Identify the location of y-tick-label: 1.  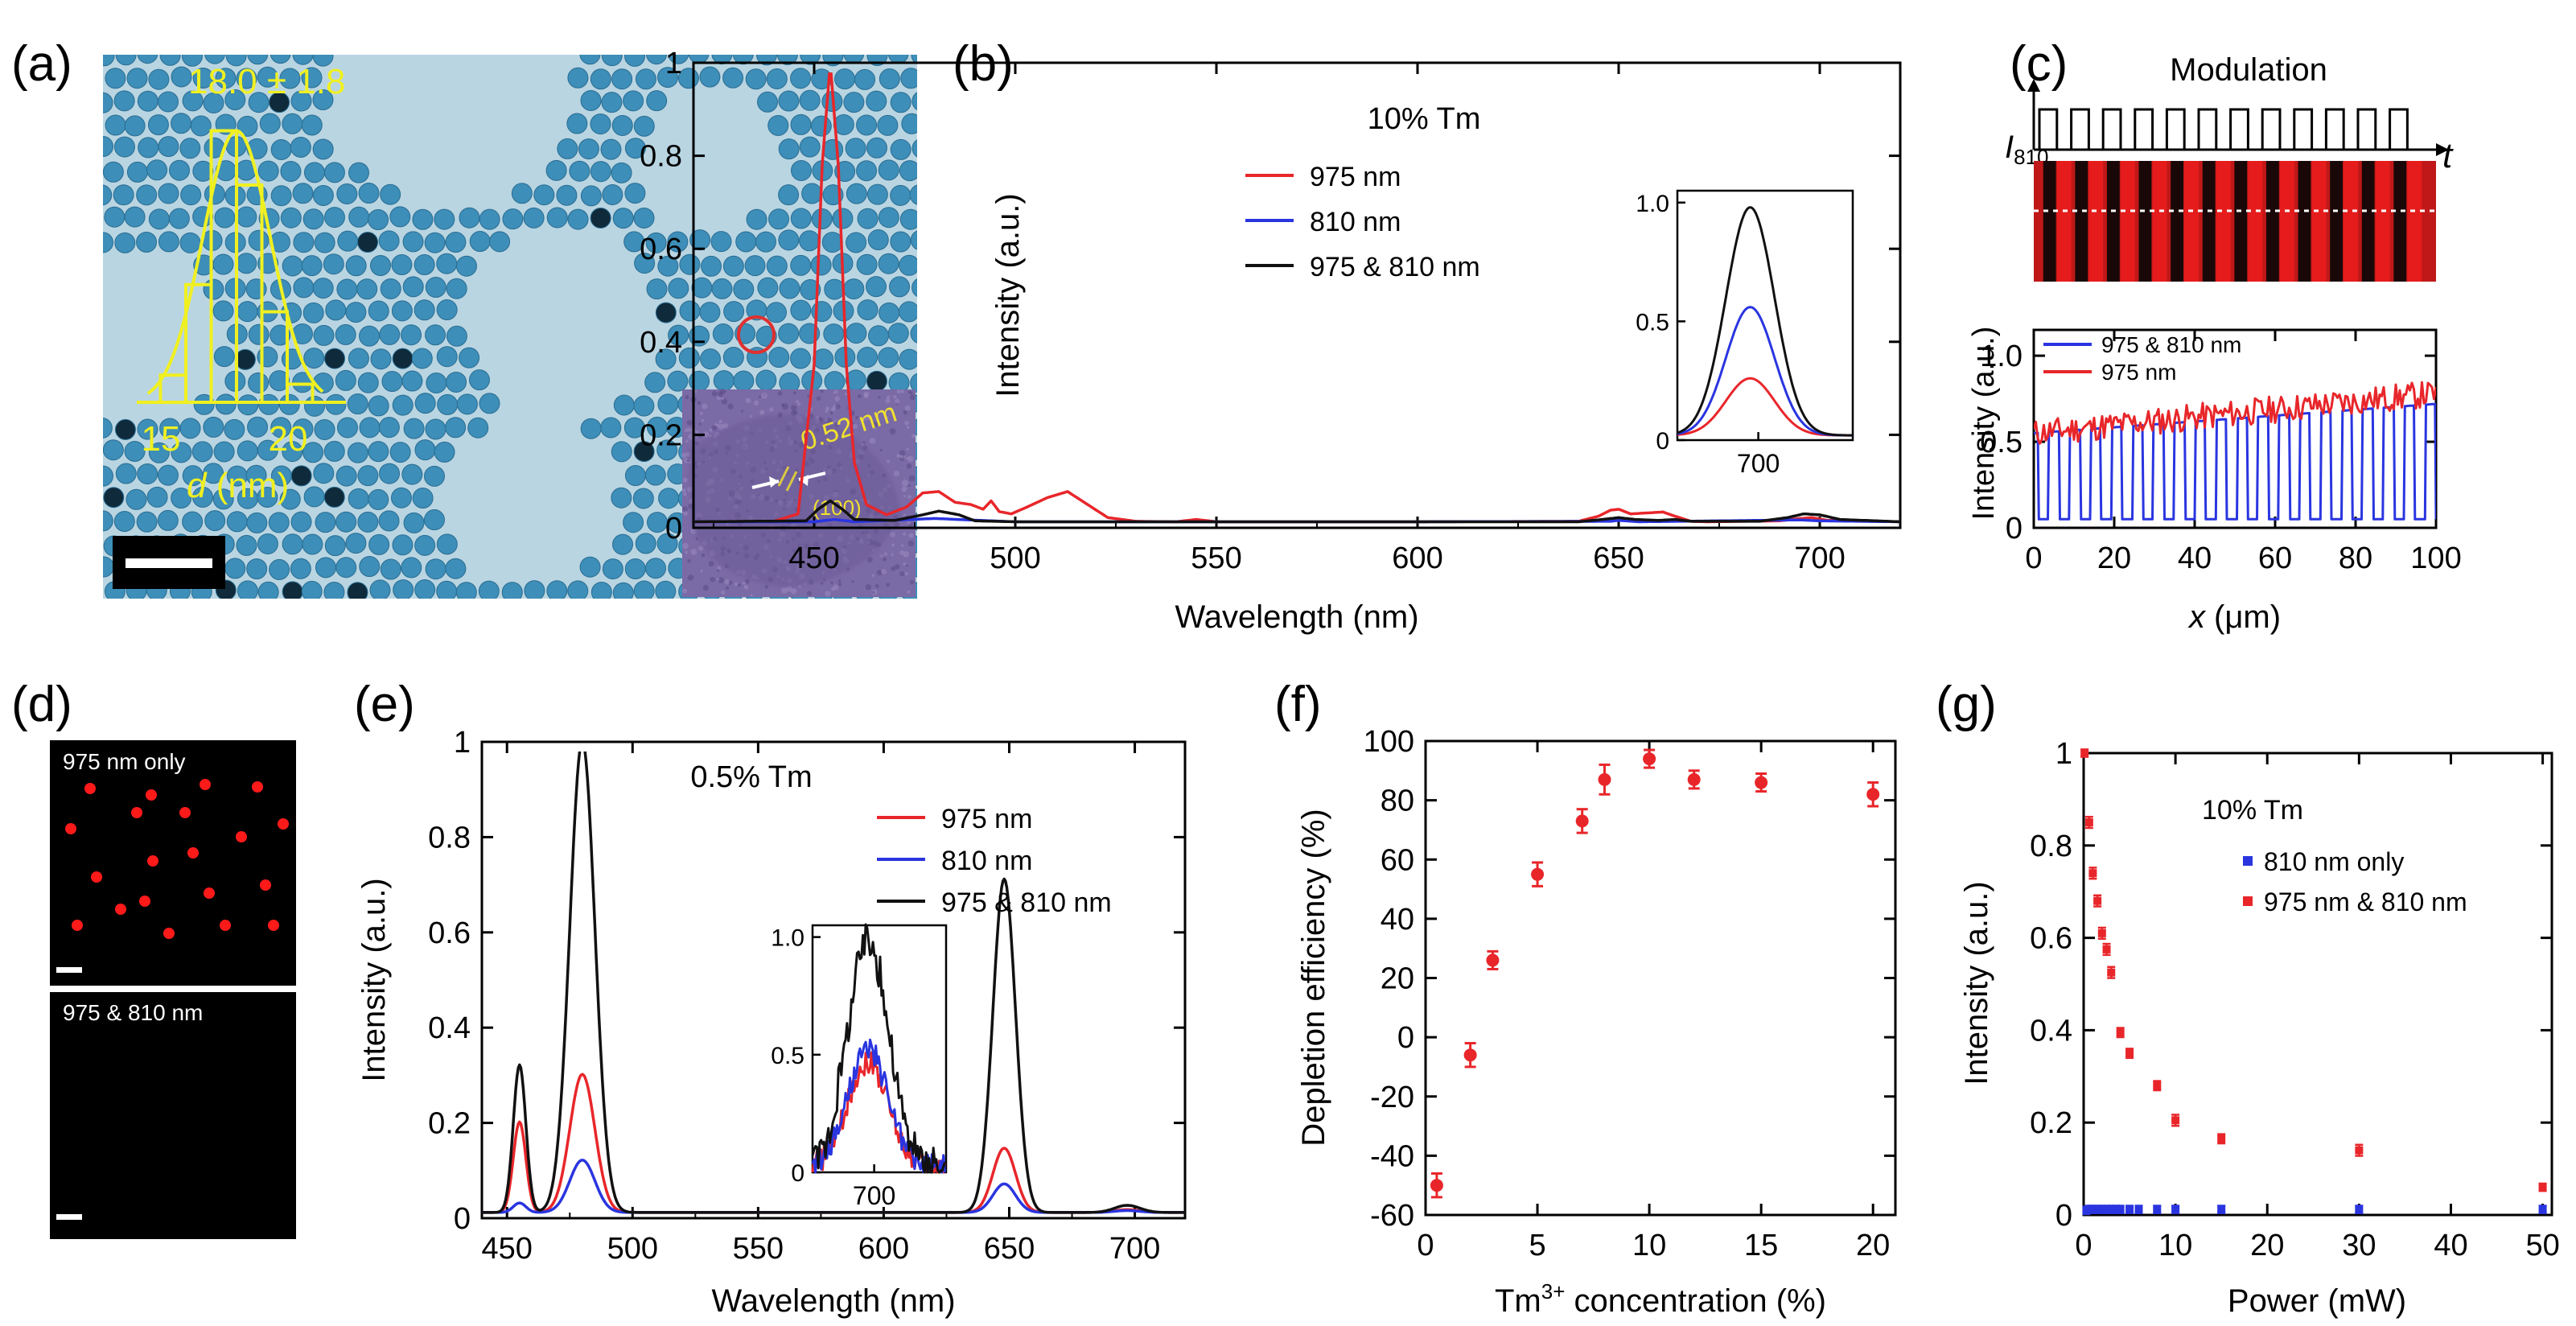
(2063, 754).